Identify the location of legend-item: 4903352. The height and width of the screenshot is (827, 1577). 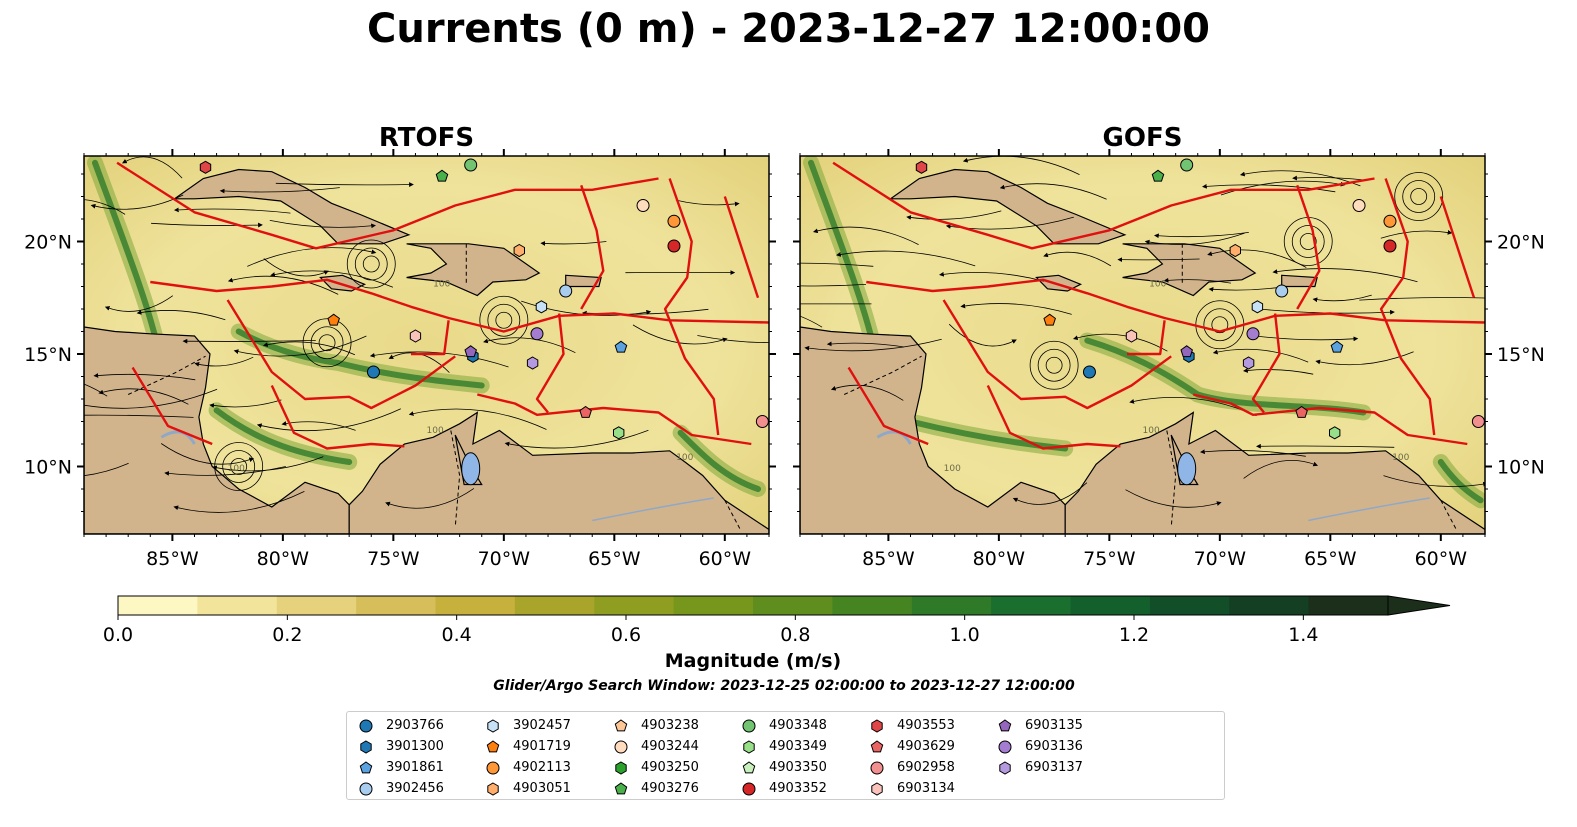
(782, 788).